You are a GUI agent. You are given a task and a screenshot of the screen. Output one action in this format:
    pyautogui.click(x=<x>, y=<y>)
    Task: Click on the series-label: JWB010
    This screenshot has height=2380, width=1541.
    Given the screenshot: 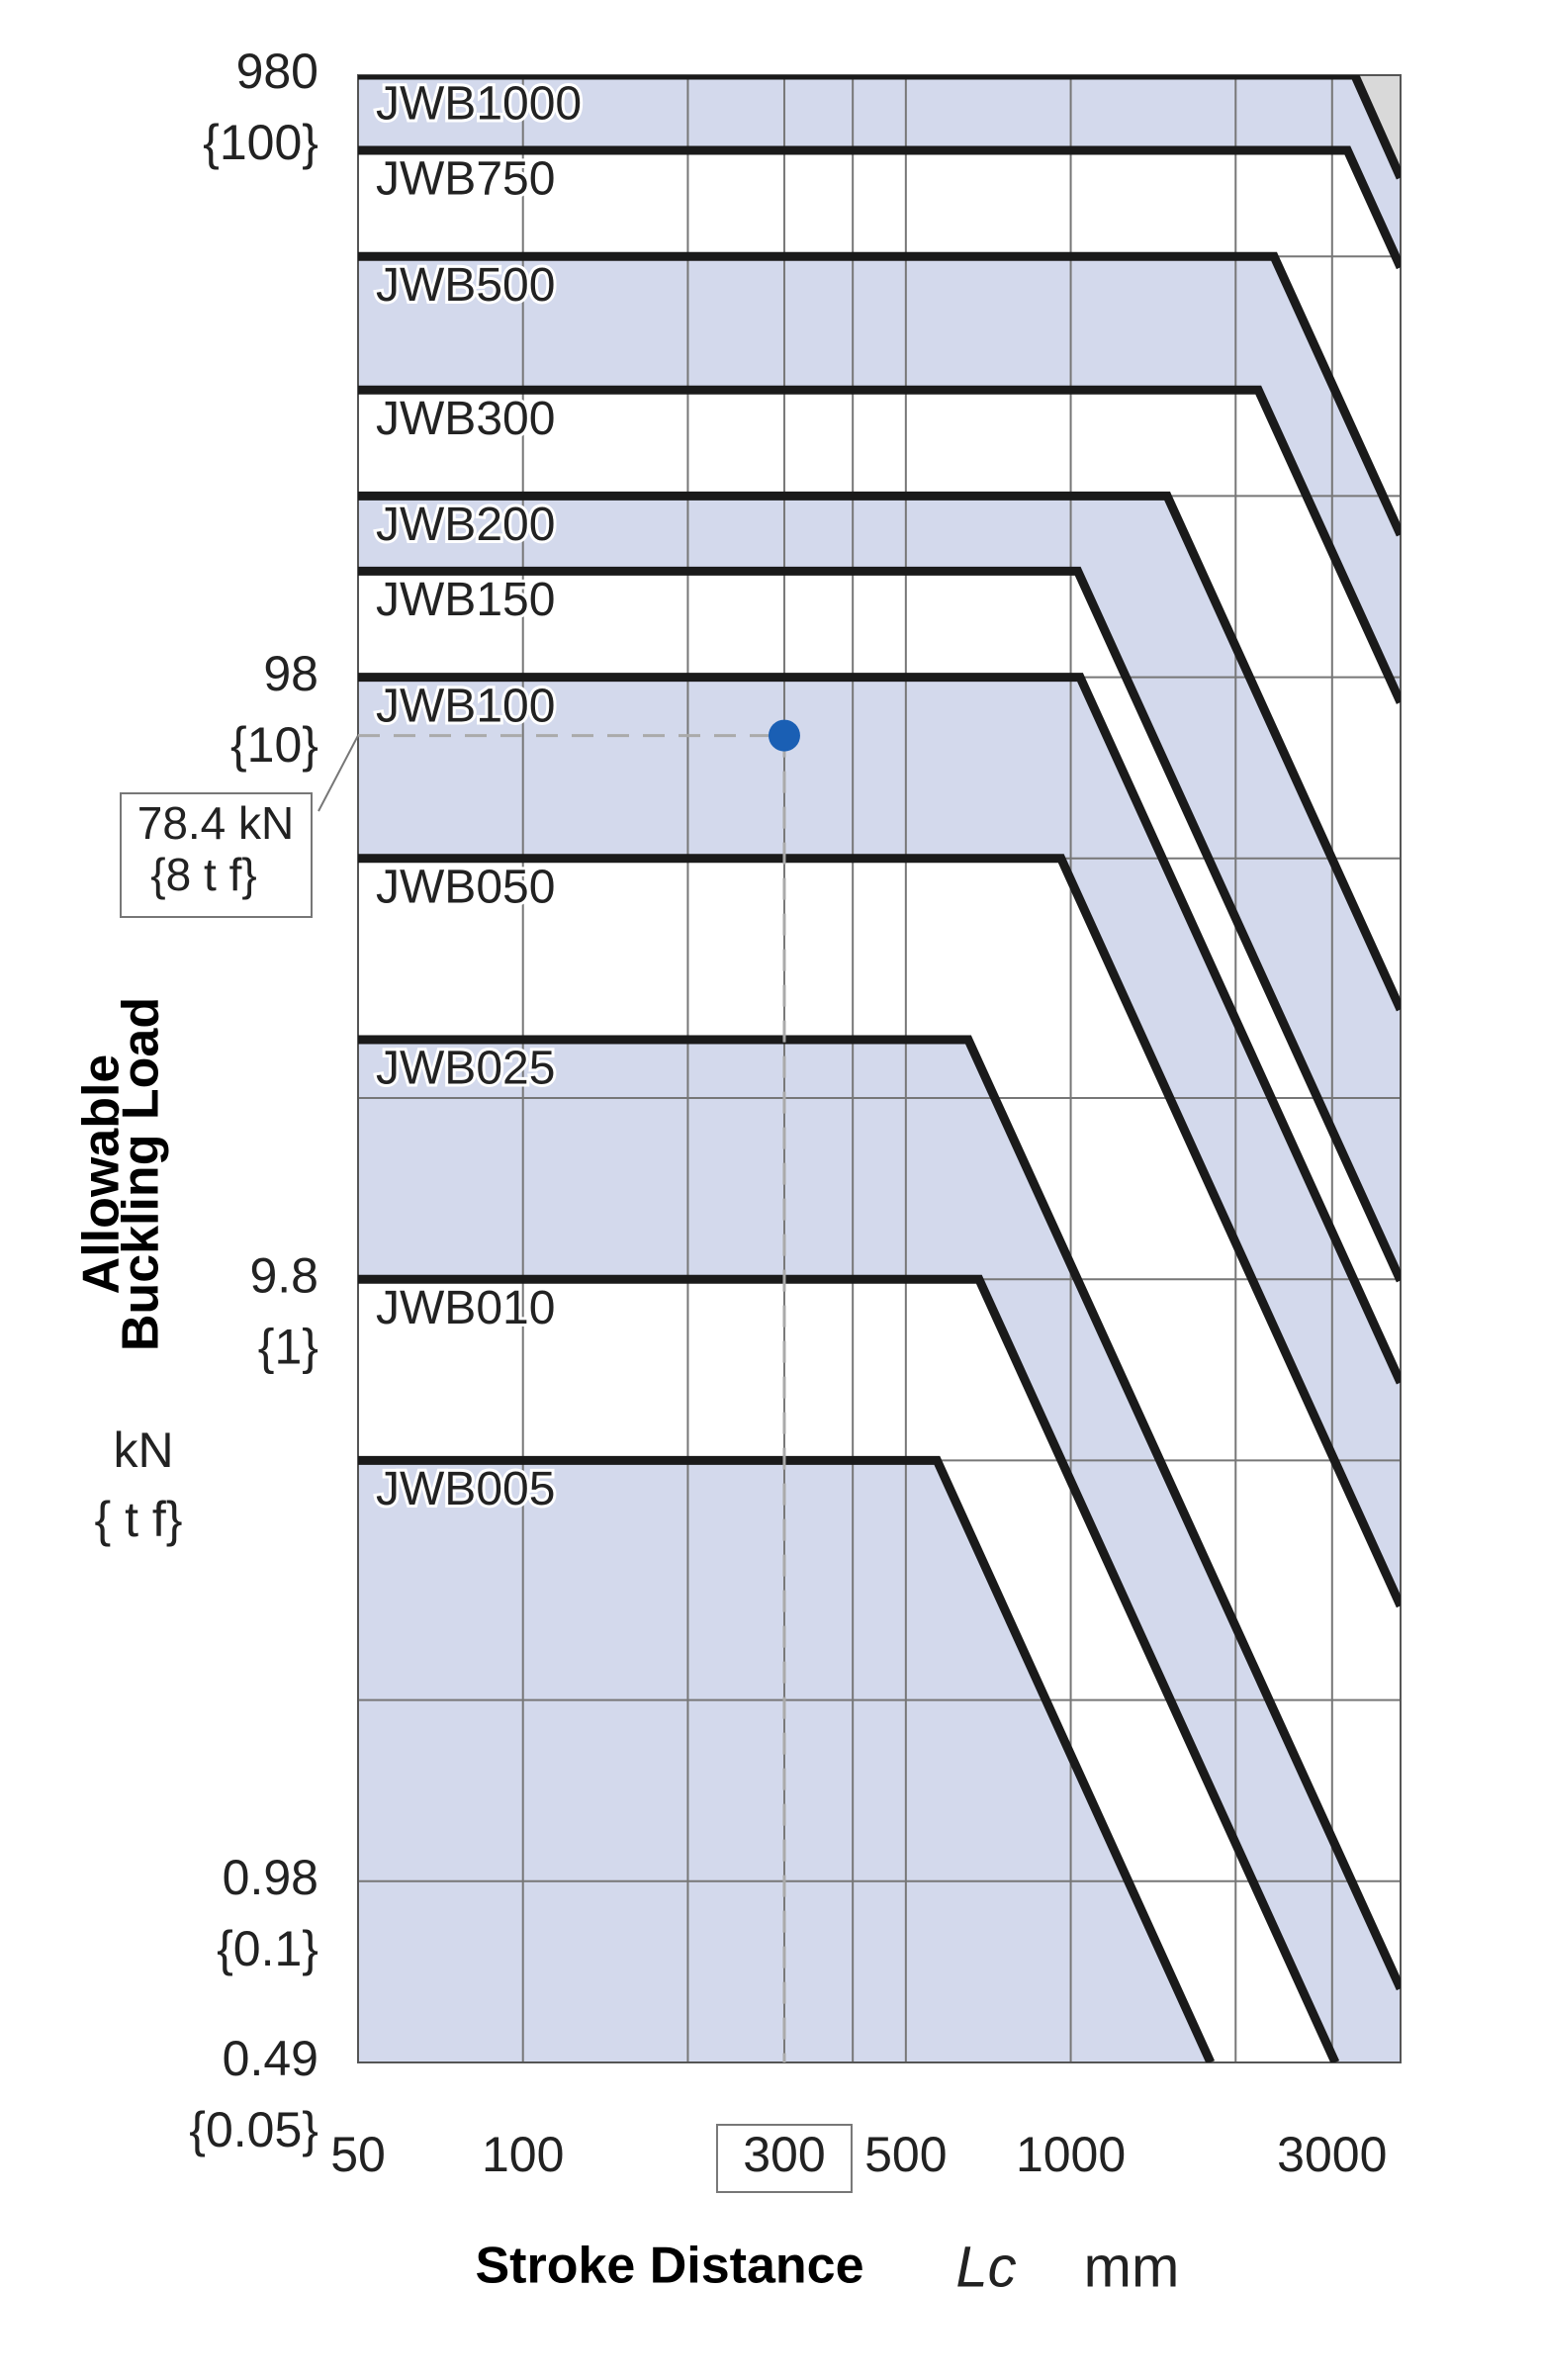 What is the action you would take?
    pyautogui.click(x=465, y=1308)
    